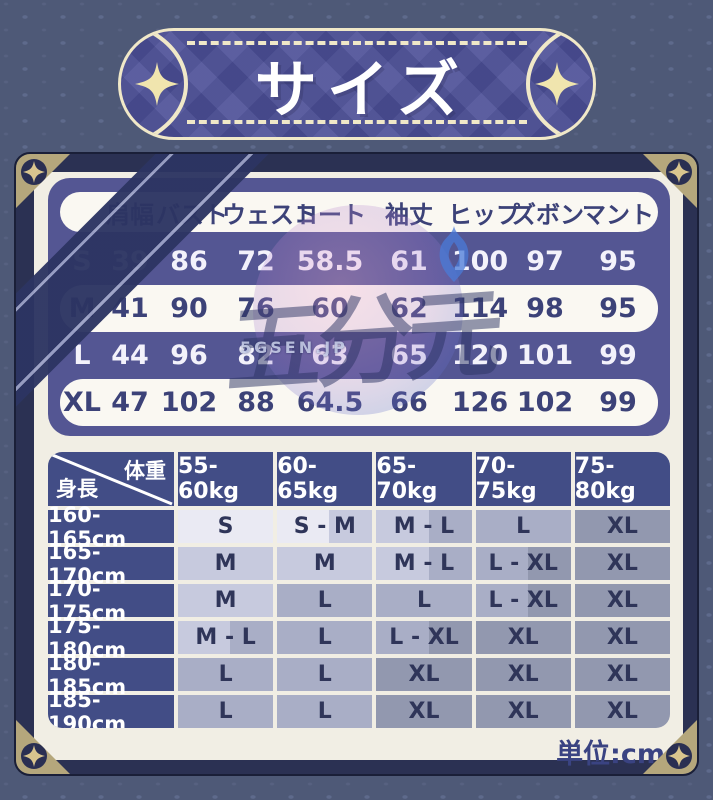  I want to click on height-label: 身長, so click(77, 489).